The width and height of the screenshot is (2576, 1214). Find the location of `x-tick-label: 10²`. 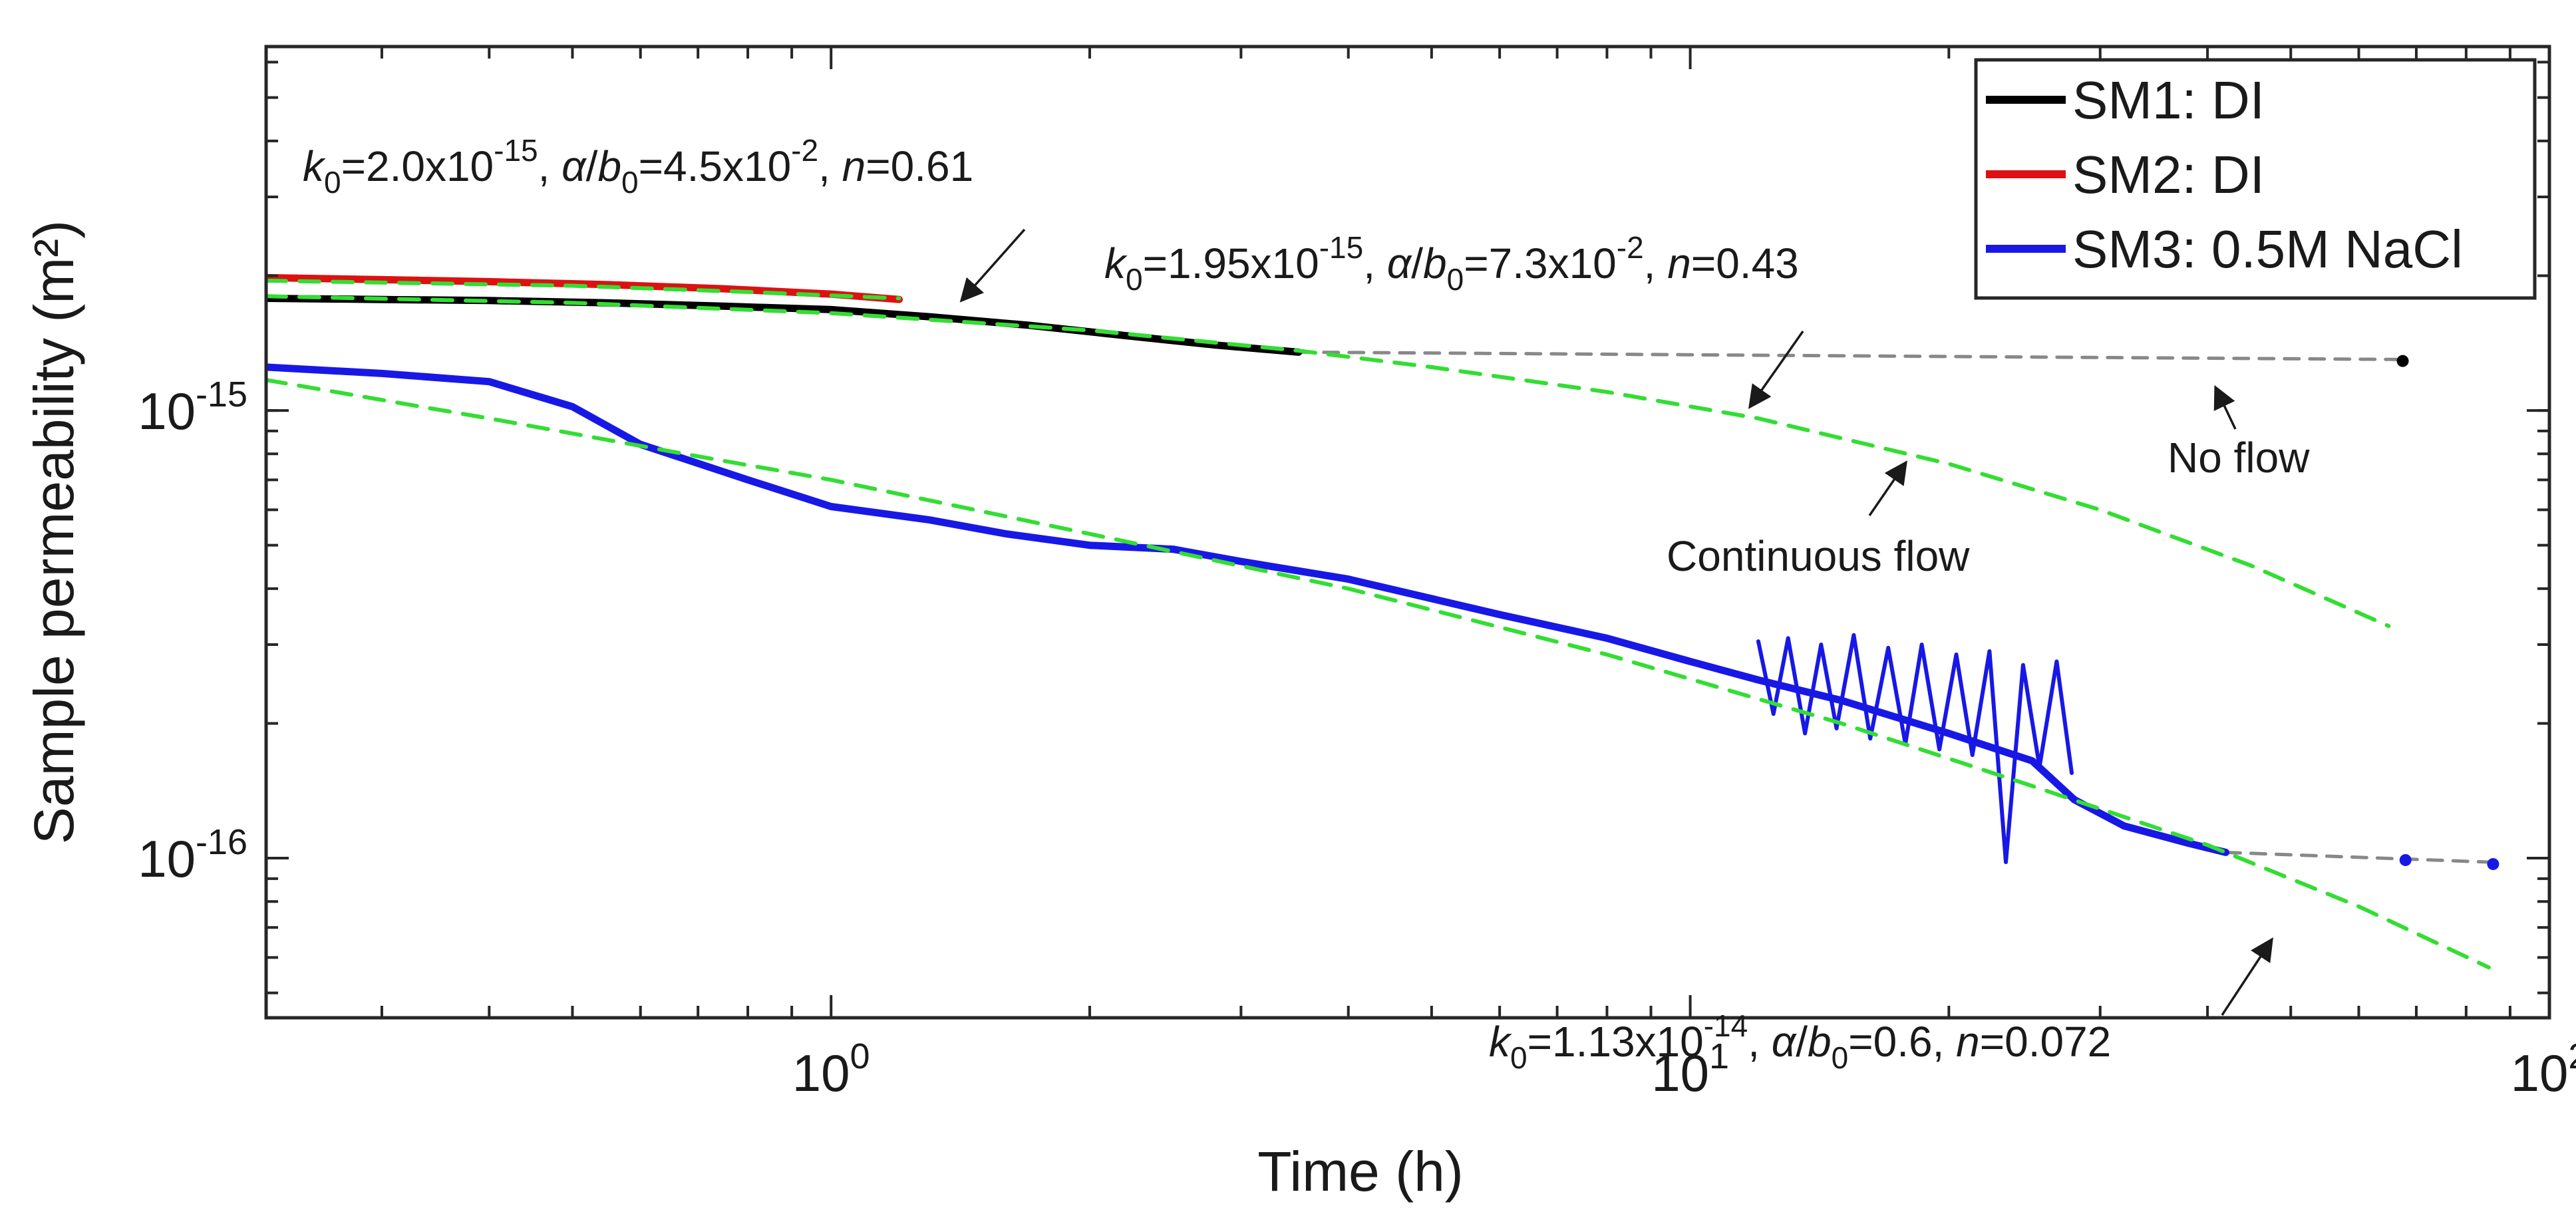

x-tick-label: 10² is located at coordinates (2543, 1069).